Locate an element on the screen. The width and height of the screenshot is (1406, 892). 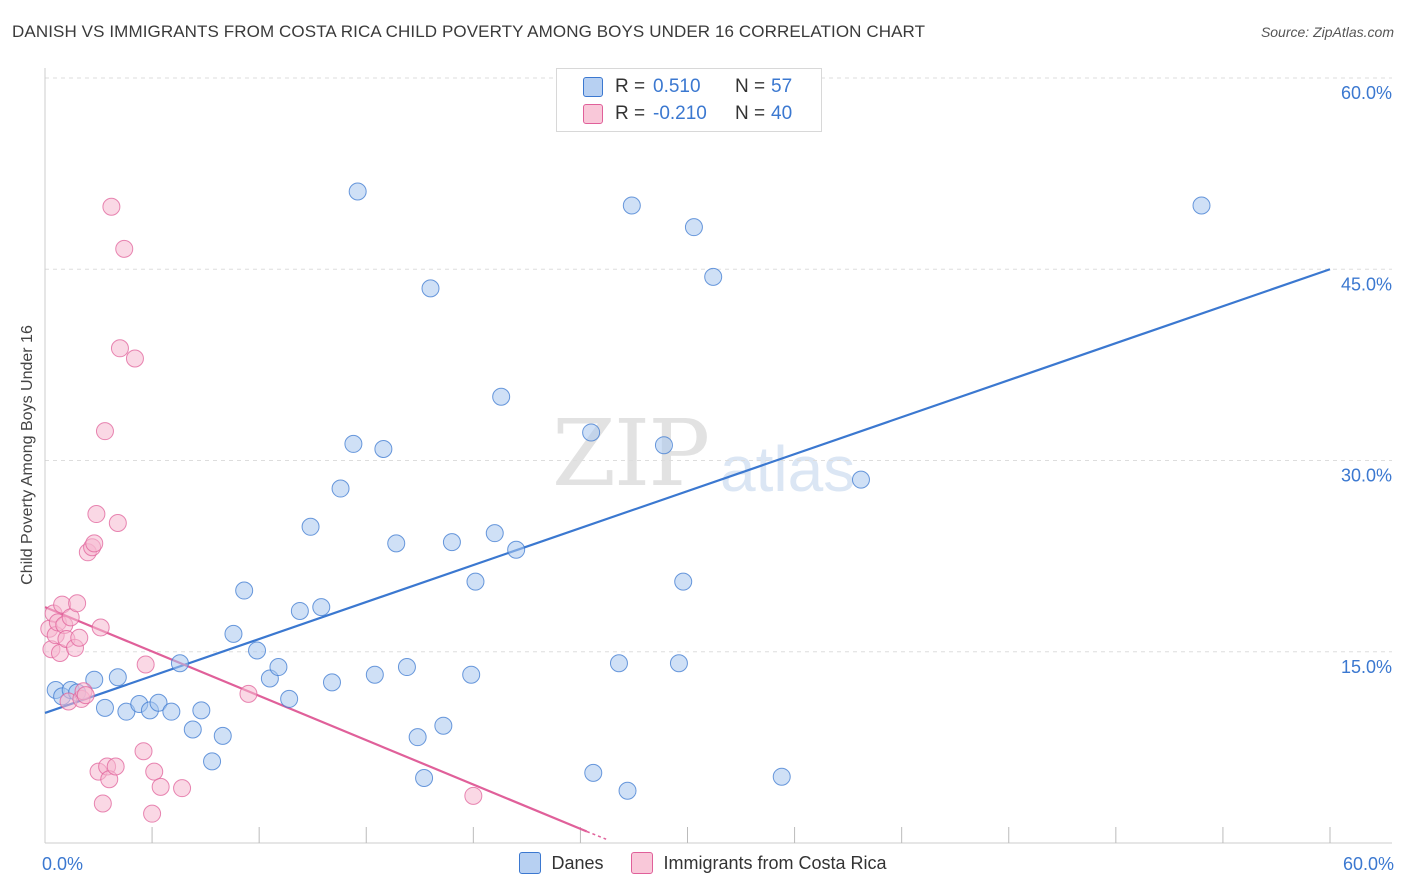
legend-row-costa-rica: R = -0.210 N = 40 is located at coordinates (687, 114).